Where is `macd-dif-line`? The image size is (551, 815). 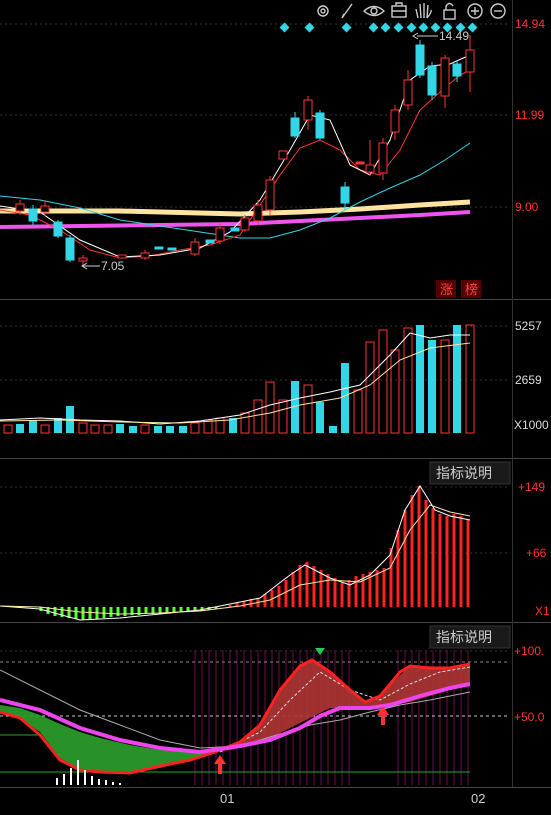 macd-dif-line is located at coordinates (235, 553).